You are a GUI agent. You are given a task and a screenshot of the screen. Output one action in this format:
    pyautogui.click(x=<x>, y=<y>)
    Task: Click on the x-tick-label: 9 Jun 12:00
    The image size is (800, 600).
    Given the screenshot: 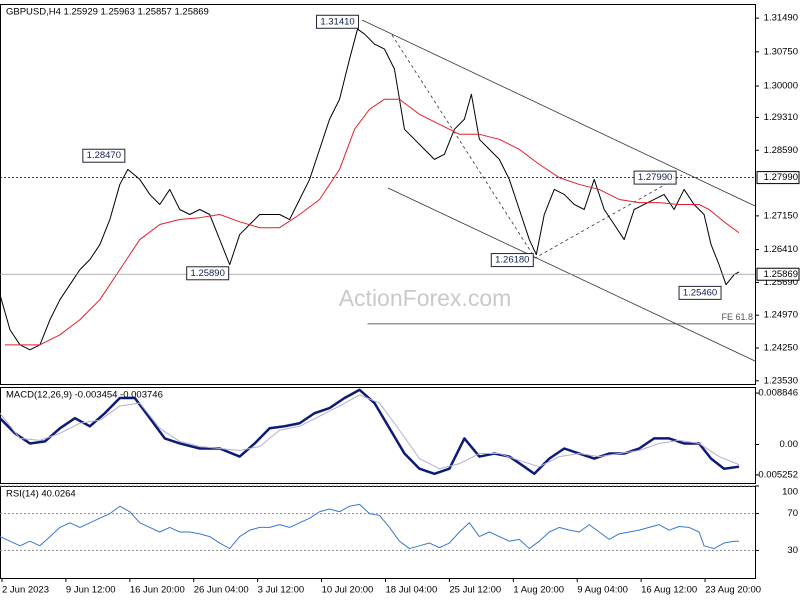 What is the action you would take?
    pyautogui.click(x=91, y=590)
    